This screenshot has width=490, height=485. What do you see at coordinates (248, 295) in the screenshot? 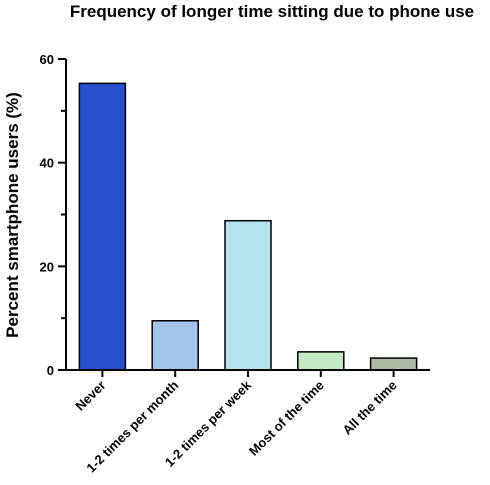
I see `bar-1-2-times-per-week` at bounding box center [248, 295].